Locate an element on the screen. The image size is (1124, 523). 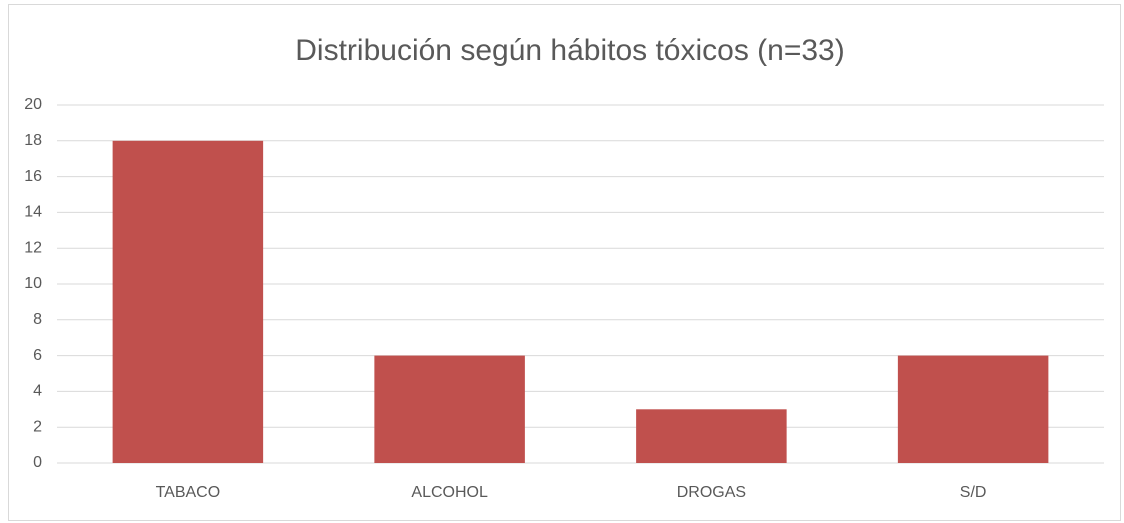
y-tick-label: 20 is located at coordinates (33, 104).